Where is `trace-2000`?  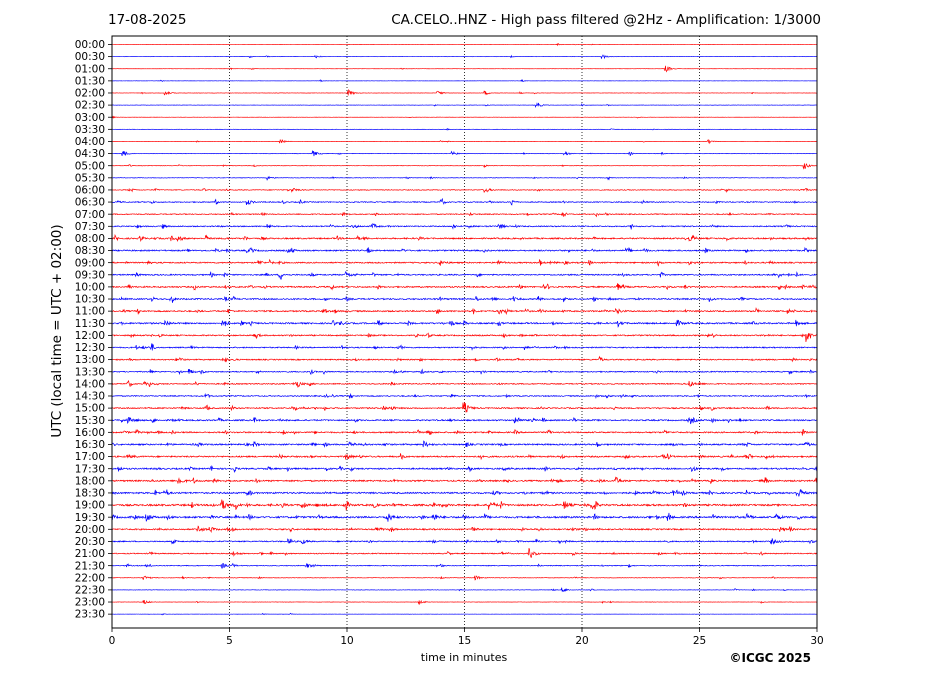
trace-2000 is located at coordinates (464, 529).